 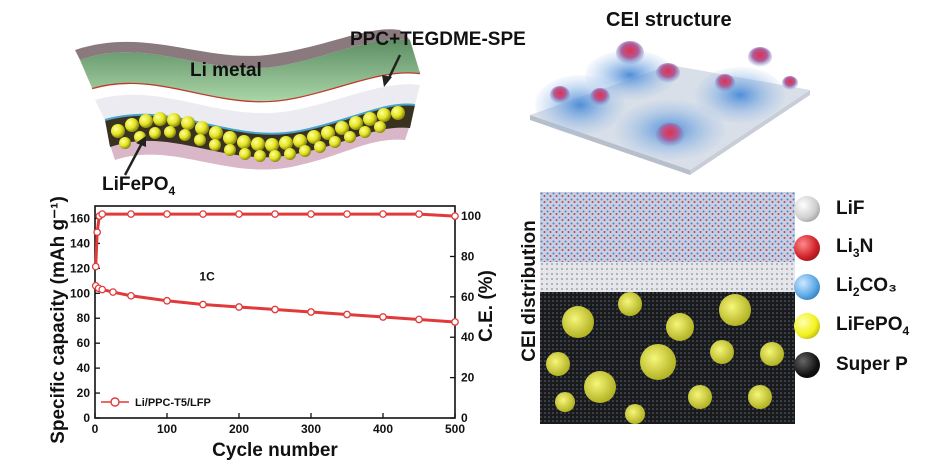 I want to click on y2-tick-label: 20, so click(x=468, y=378).